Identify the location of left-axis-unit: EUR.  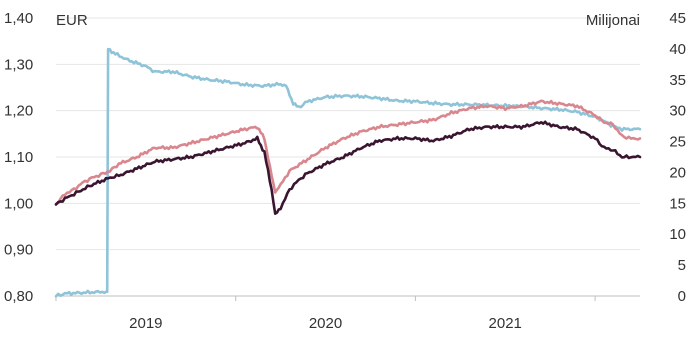
(72, 20).